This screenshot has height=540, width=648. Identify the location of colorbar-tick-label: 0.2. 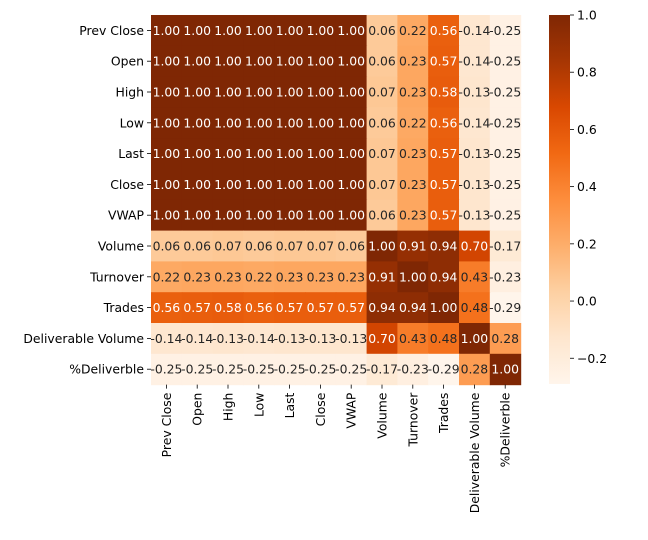
(587, 243).